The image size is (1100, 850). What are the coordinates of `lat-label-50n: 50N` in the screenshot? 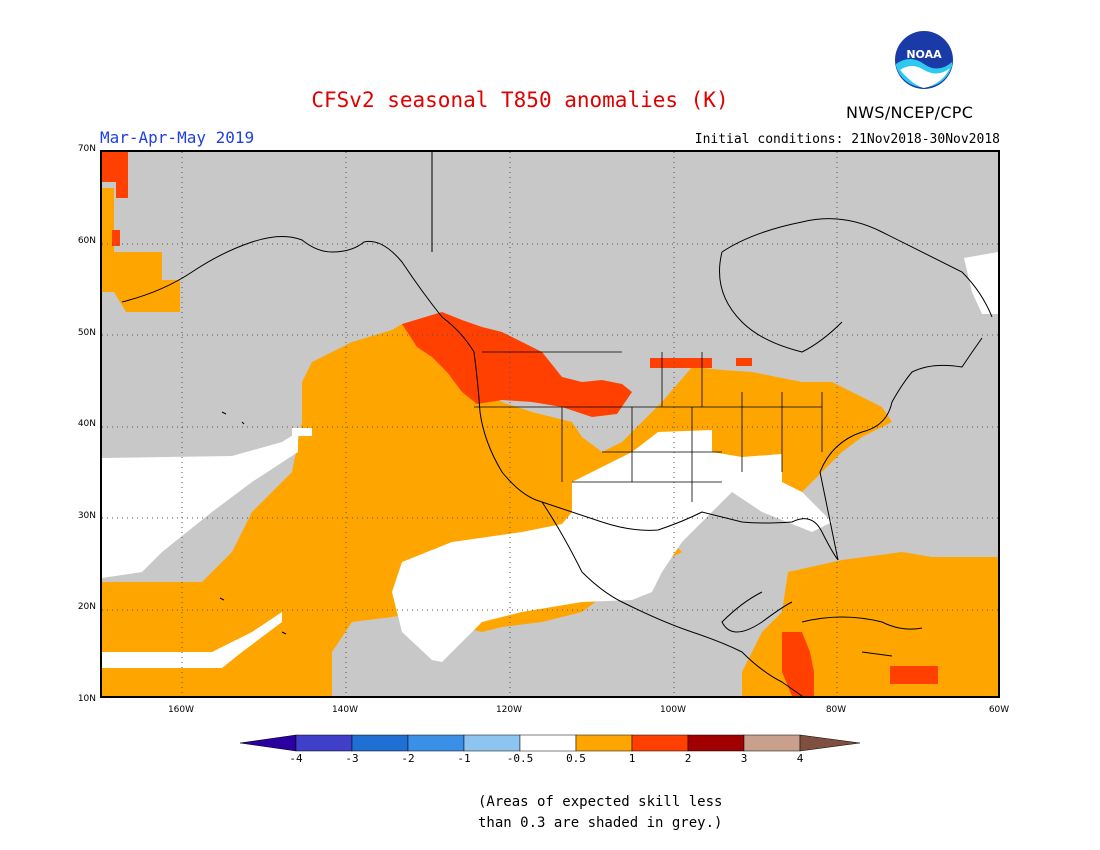 It's located at (86, 333).